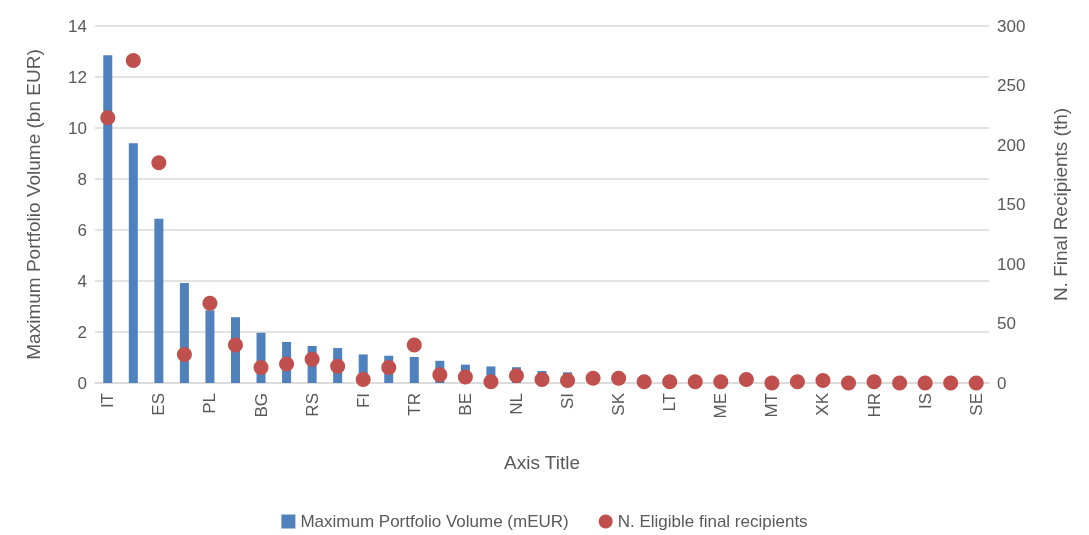 The height and width of the screenshot is (535, 1089). Describe the element at coordinates (1011, 26) in the screenshot. I see `y2-tick-label: 300` at that location.